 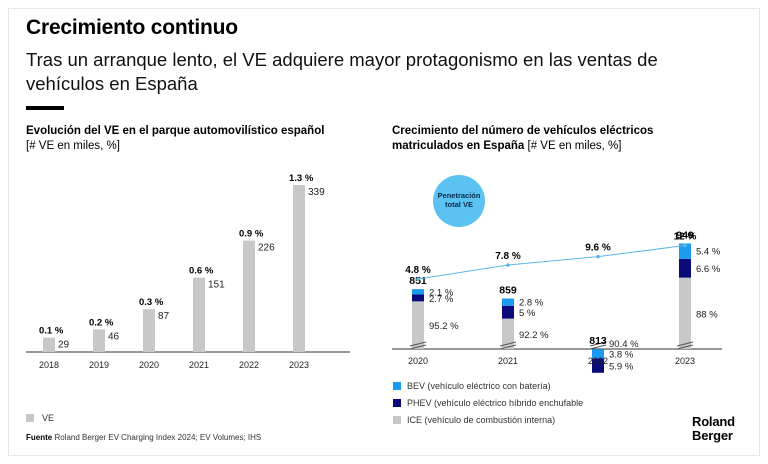 What do you see at coordinates (685, 268) in the screenshot?
I see `phev-segment-2023` at bounding box center [685, 268].